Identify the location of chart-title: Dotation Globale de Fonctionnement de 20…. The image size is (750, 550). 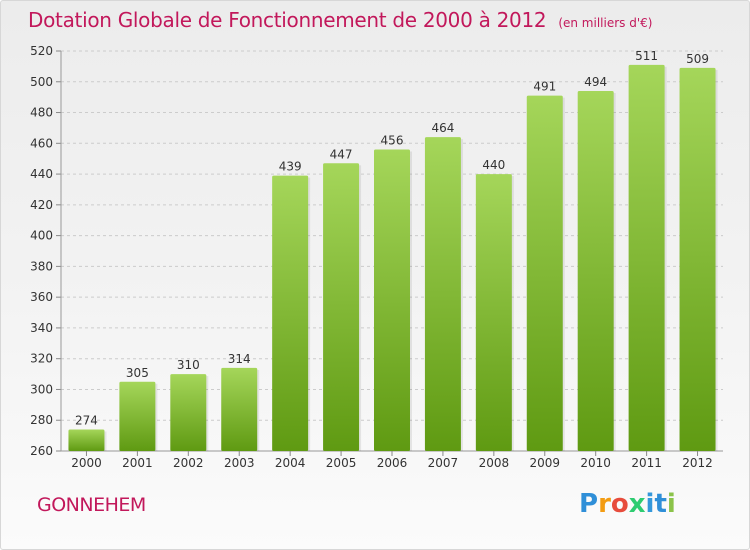
(287, 20).